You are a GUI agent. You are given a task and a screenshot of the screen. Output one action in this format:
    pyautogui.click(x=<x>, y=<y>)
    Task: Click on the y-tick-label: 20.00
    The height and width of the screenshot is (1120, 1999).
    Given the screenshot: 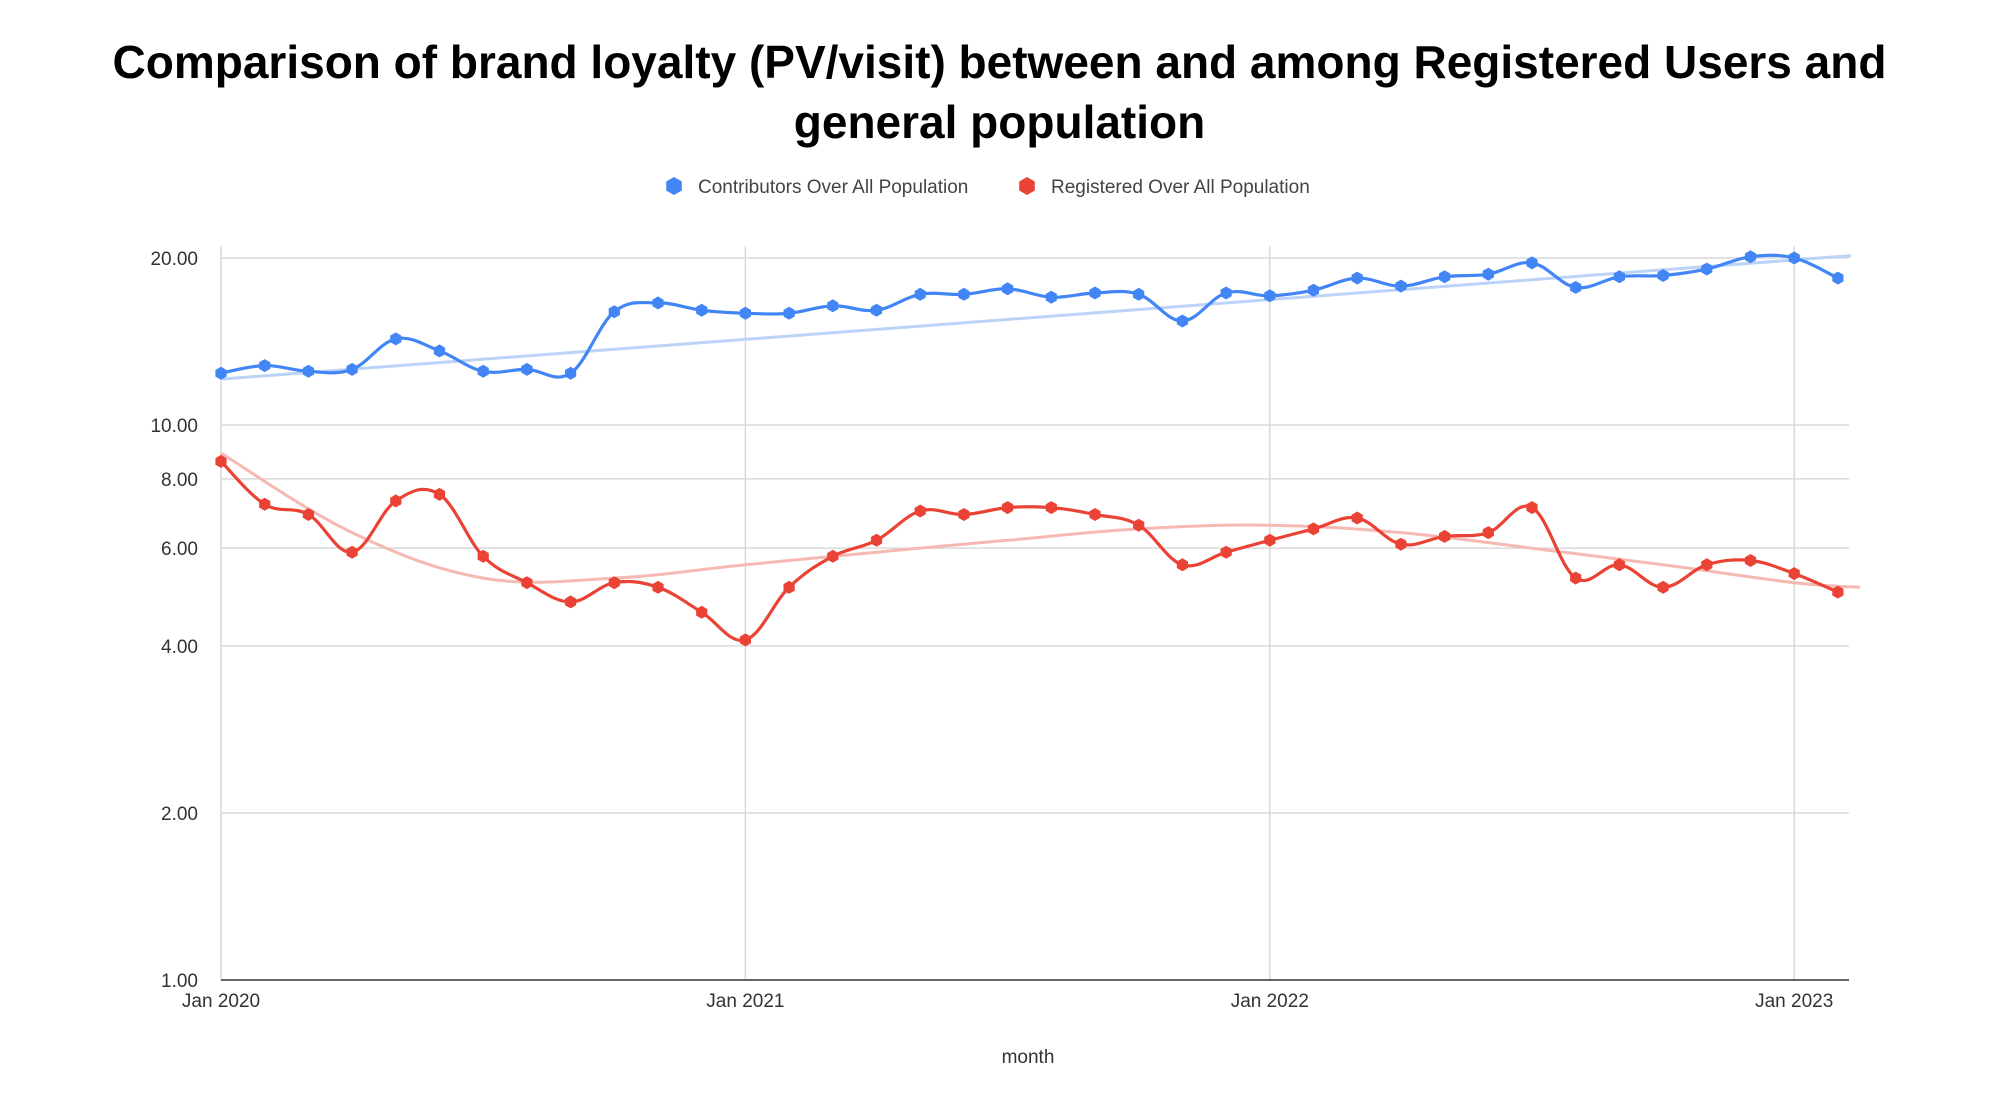 What is the action you would take?
    pyautogui.click(x=174, y=259)
    